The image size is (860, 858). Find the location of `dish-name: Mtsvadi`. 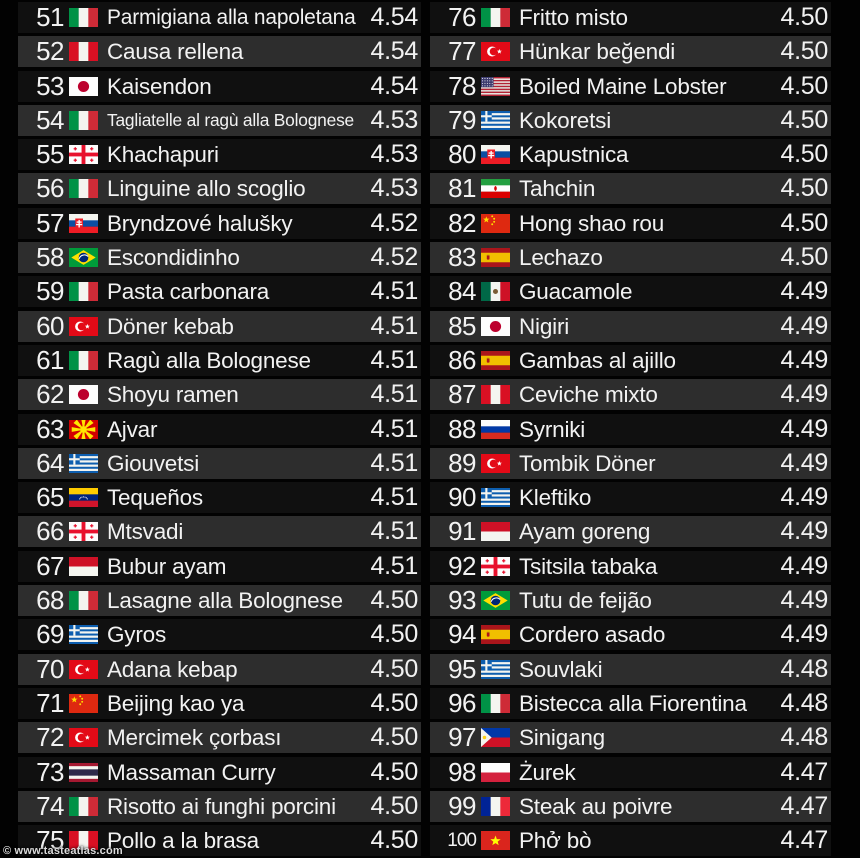

dish-name: Mtsvadi is located at coordinates (145, 532).